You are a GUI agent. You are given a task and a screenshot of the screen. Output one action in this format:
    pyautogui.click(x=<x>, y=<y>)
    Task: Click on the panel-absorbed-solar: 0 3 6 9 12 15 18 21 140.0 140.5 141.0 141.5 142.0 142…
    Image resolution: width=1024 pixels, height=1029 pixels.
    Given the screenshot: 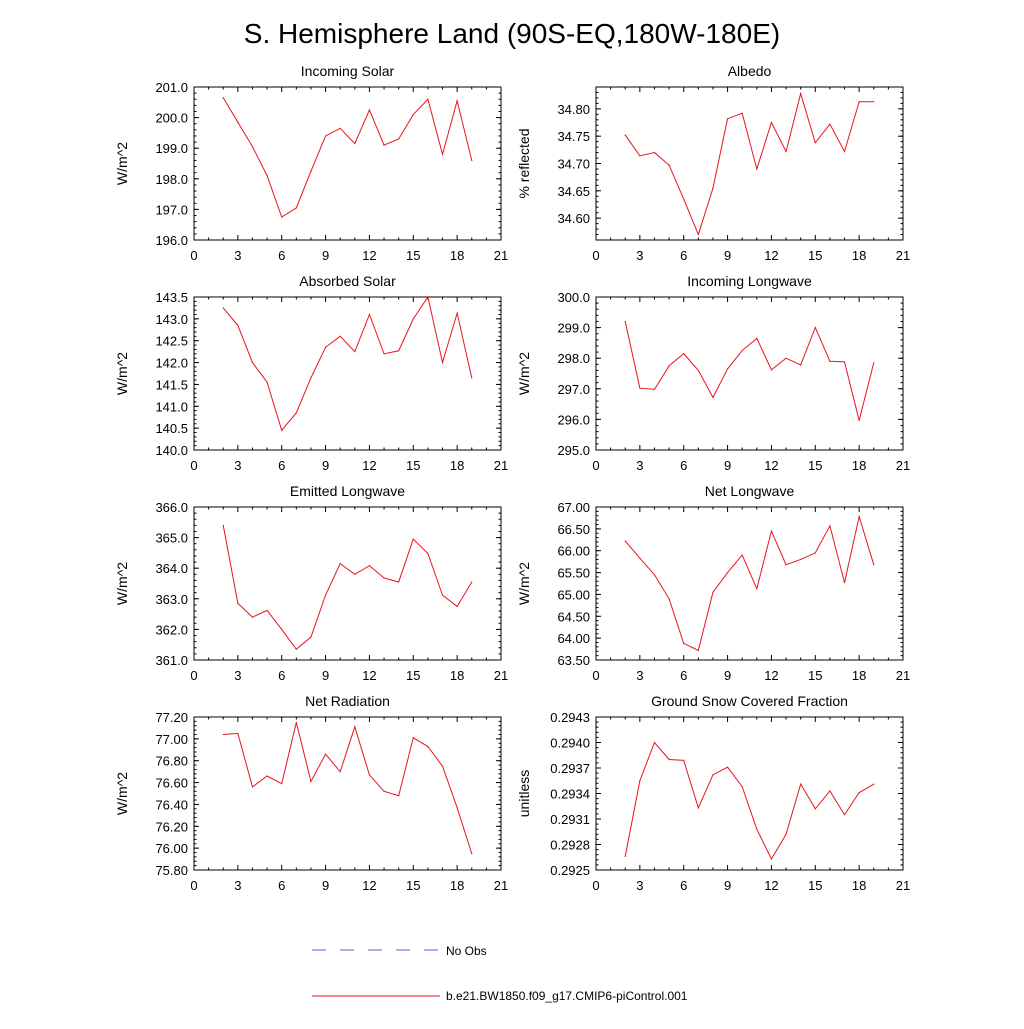 What is the action you would take?
    pyautogui.click(x=311, y=373)
    